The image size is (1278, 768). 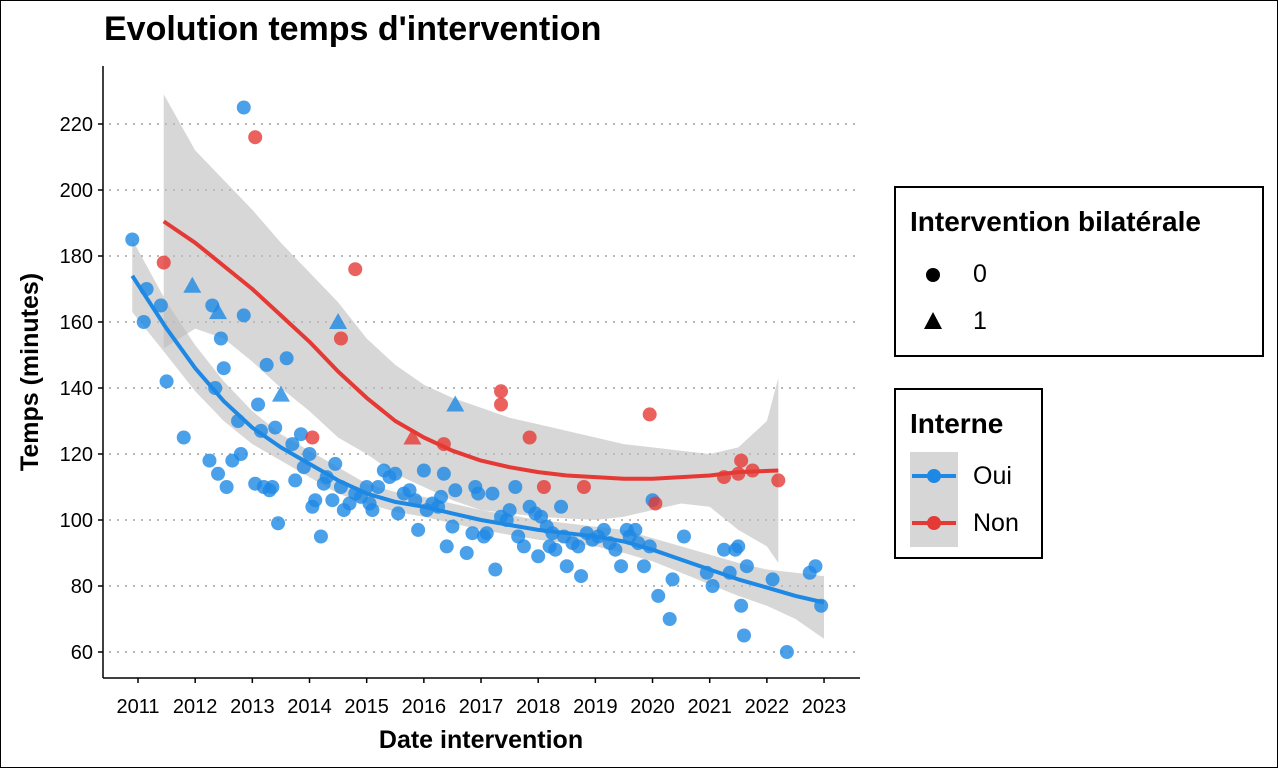 I want to click on y-tick-label: 80, so click(x=82, y=587).